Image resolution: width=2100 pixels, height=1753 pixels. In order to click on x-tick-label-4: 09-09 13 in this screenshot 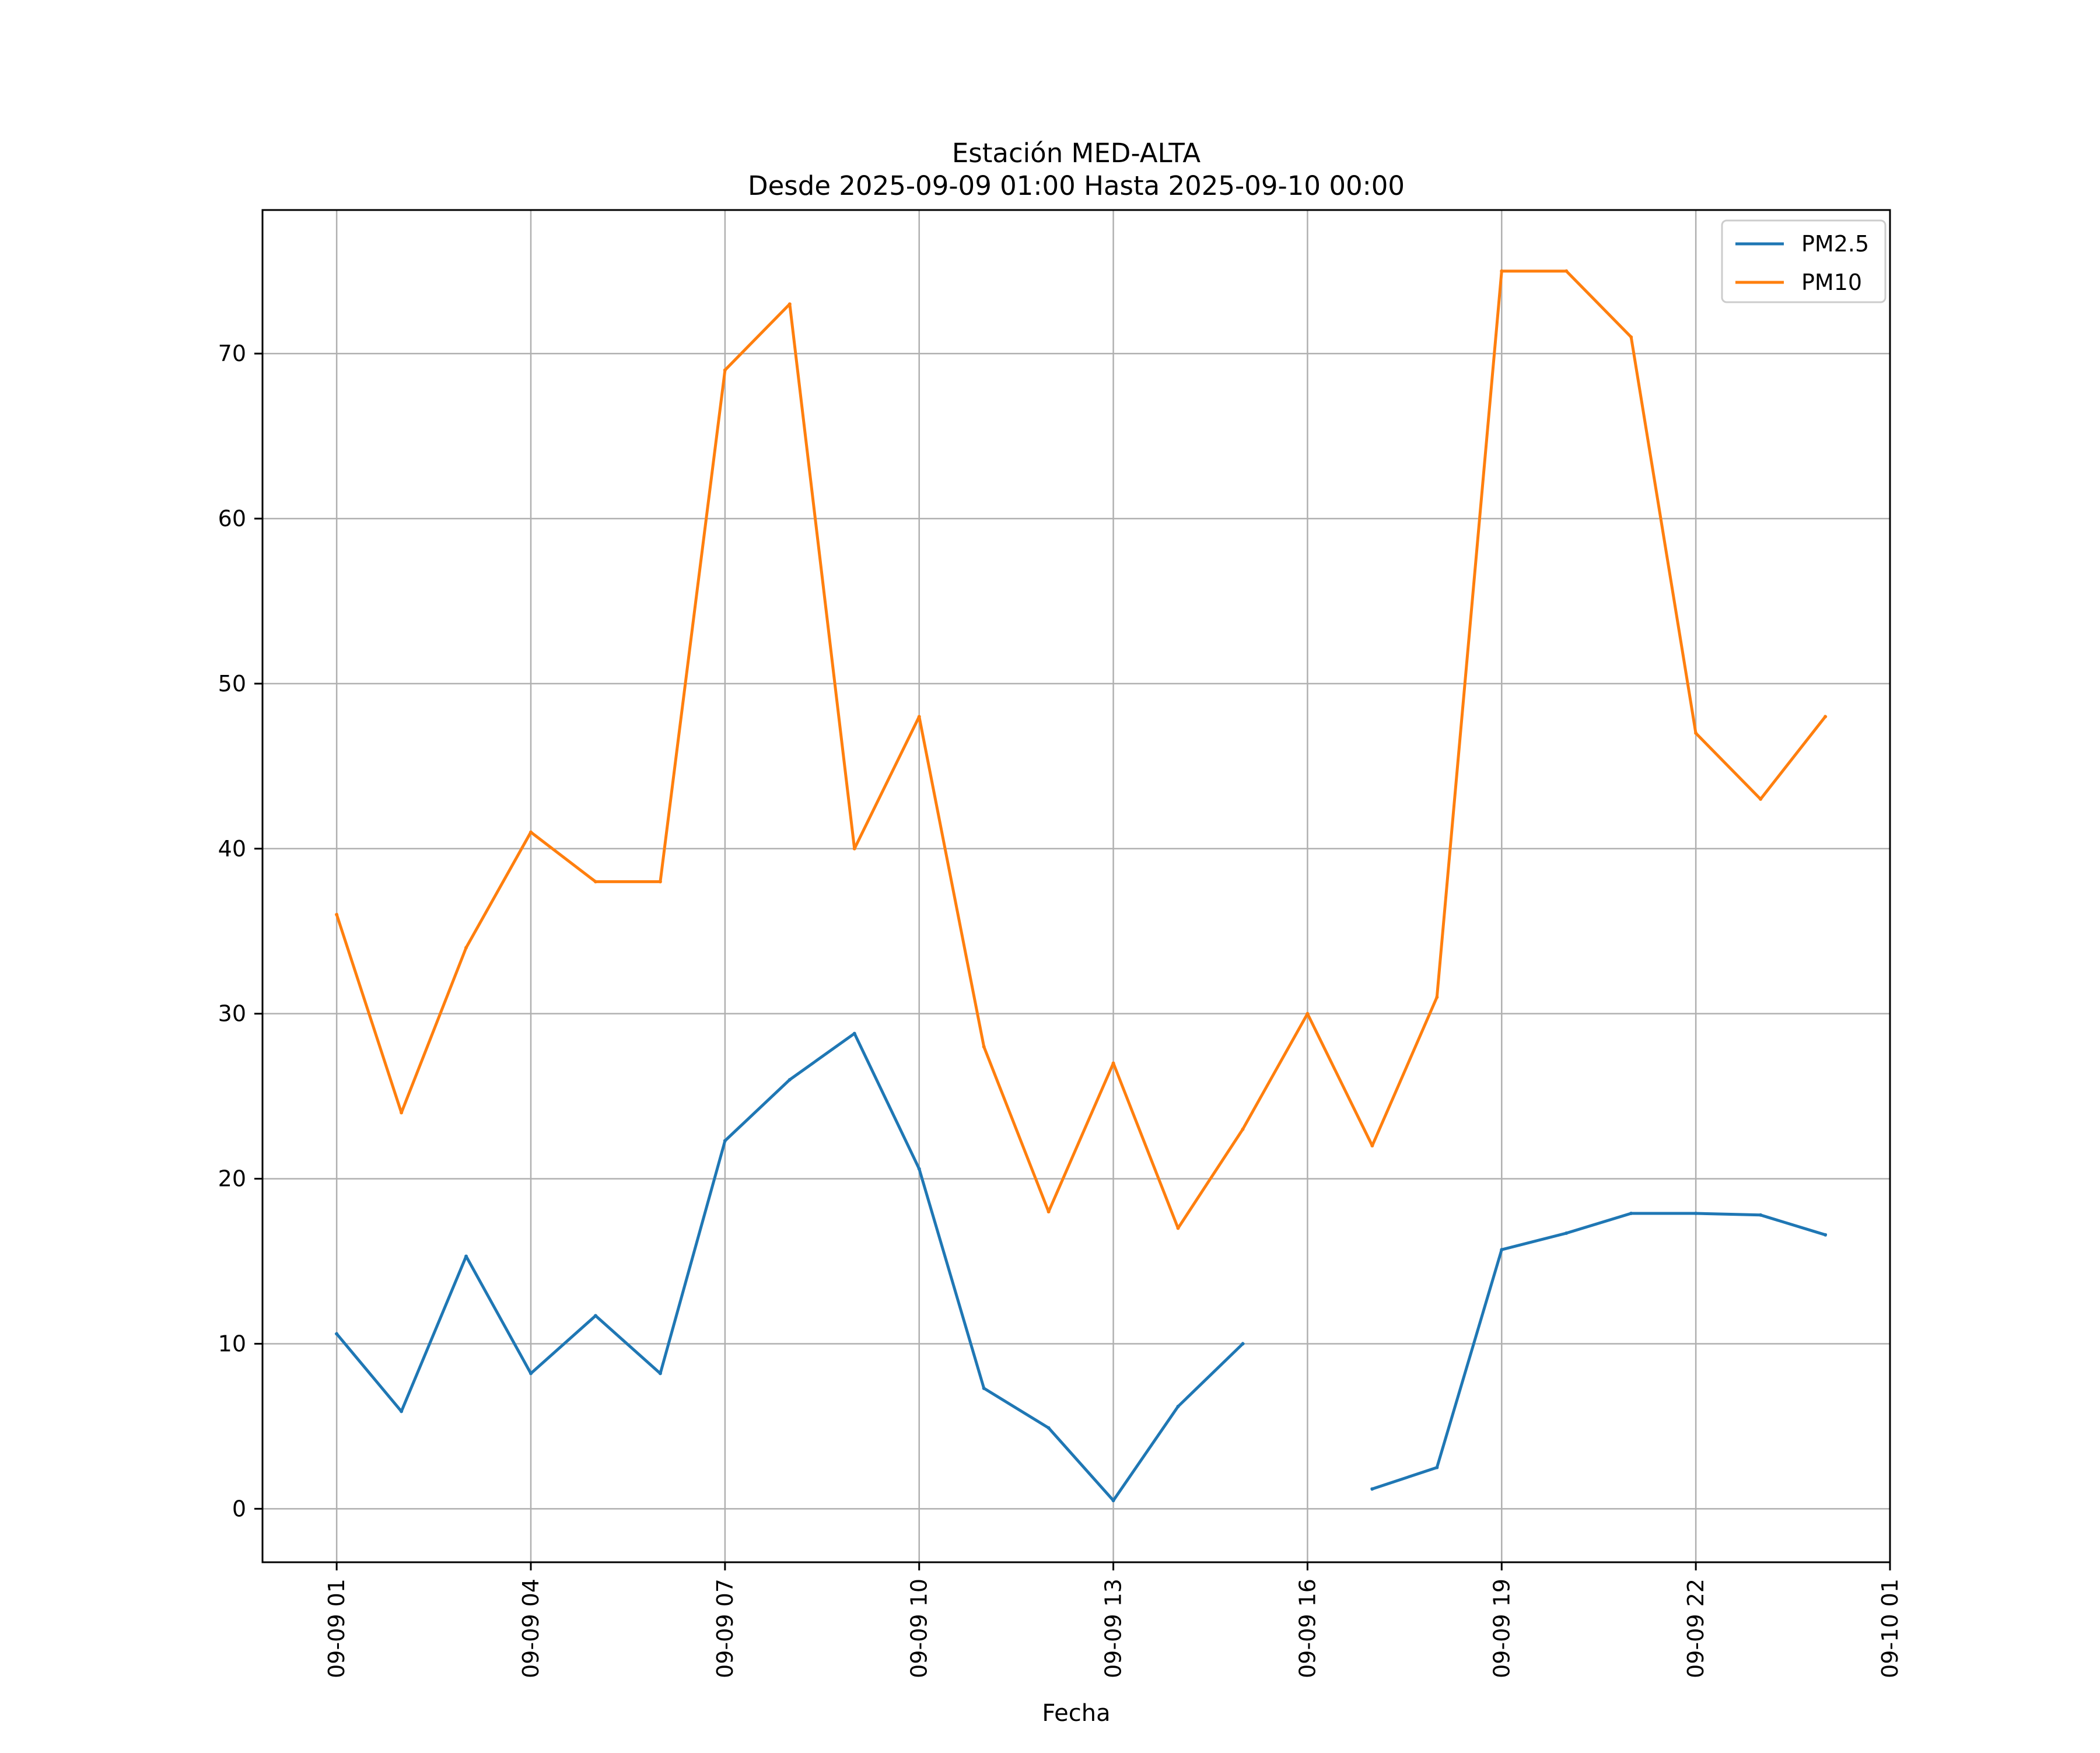, I will do `click(1113, 1628)`.